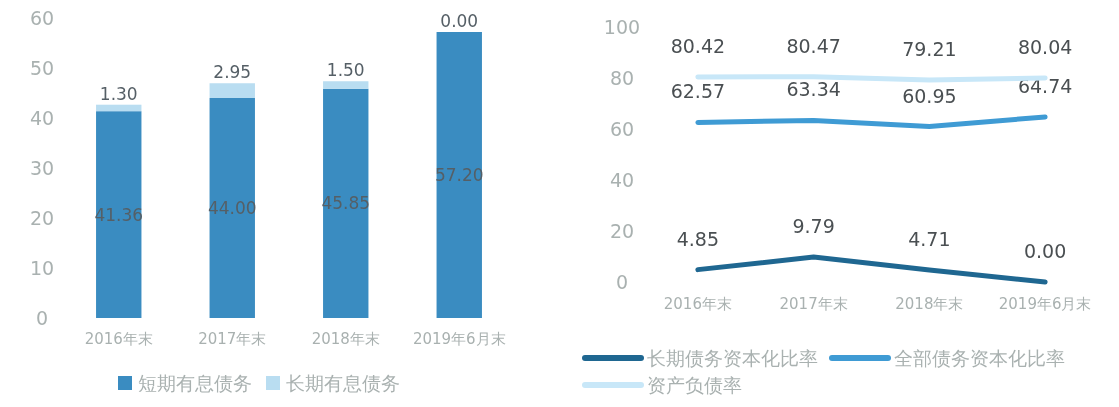 This screenshot has width=1119, height=407. Describe the element at coordinates (42, 168) in the screenshot. I see `y-tick-label: 30` at that location.